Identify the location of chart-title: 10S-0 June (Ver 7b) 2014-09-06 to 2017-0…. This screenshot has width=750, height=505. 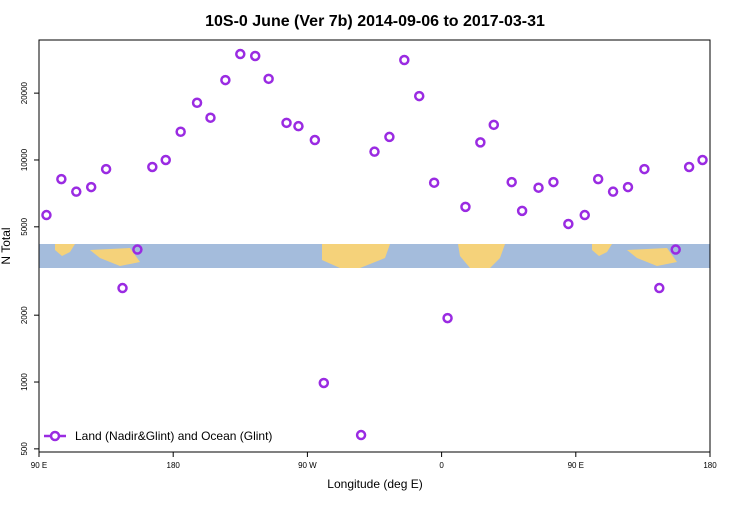
(375, 21).